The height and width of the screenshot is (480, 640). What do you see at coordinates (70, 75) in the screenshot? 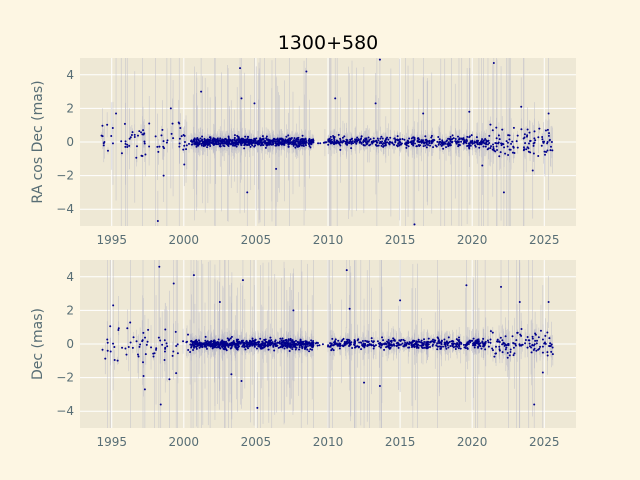
I see `ra-y-tick-label: 4` at bounding box center [70, 75].